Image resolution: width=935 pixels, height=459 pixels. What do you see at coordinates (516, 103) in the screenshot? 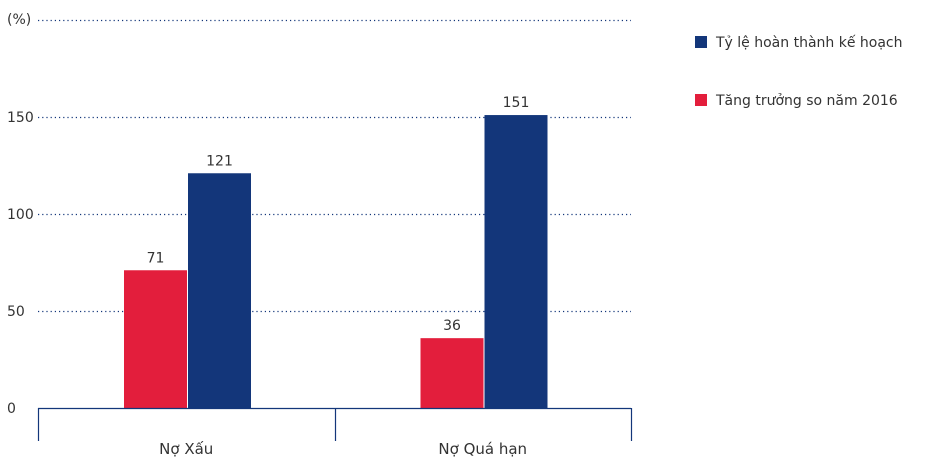
I see `data-label: 151` at bounding box center [516, 103].